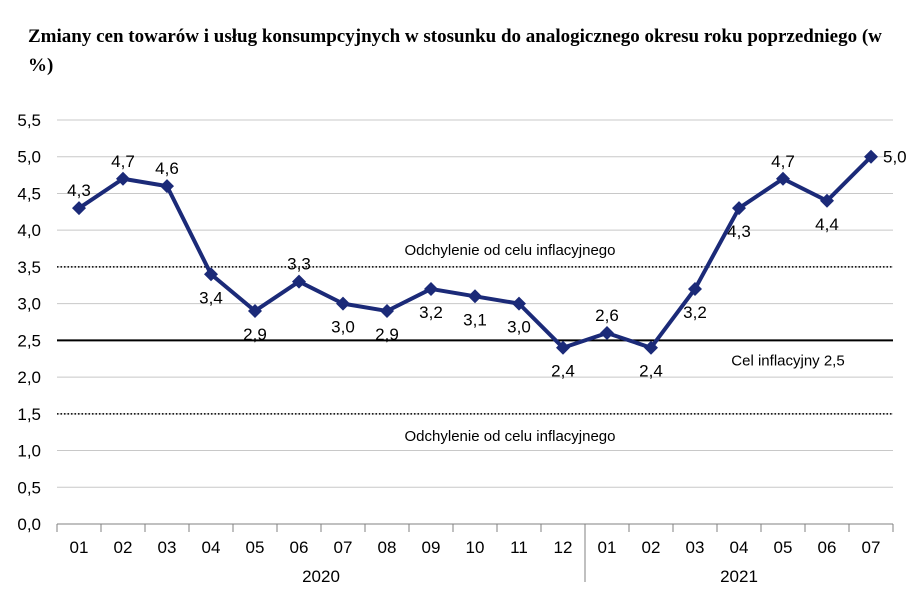 The height and width of the screenshot is (593, 923). What do you see at coordinates (475, 319) in the screenshot?
I see `data-label: 3,1` at bounding box center [475, 319].